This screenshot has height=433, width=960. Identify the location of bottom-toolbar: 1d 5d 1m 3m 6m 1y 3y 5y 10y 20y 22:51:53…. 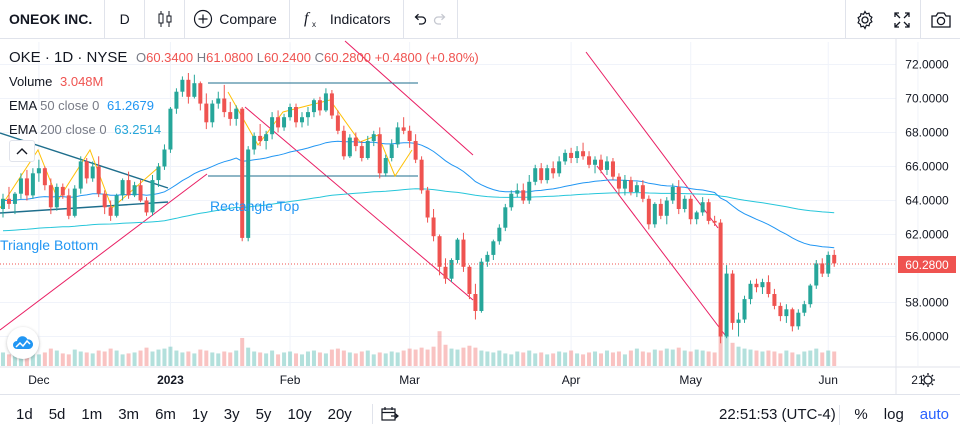
(480, 413).